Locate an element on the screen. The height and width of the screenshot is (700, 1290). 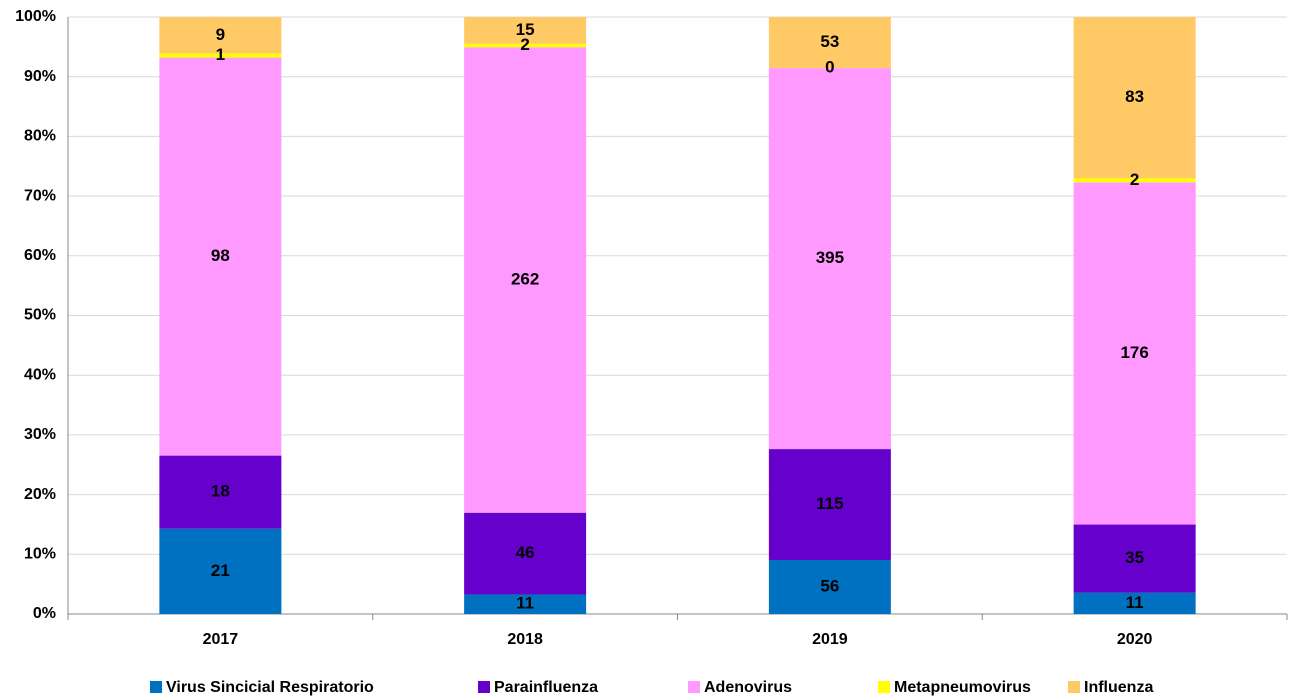
value-label: 83 is located at coordinates (1134, 96).